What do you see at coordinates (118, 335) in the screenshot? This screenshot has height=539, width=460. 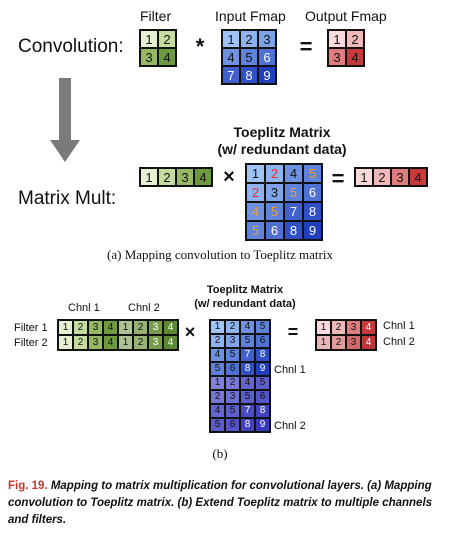 I see `filter-b-cell-frame` at bounding box center [118, 335].